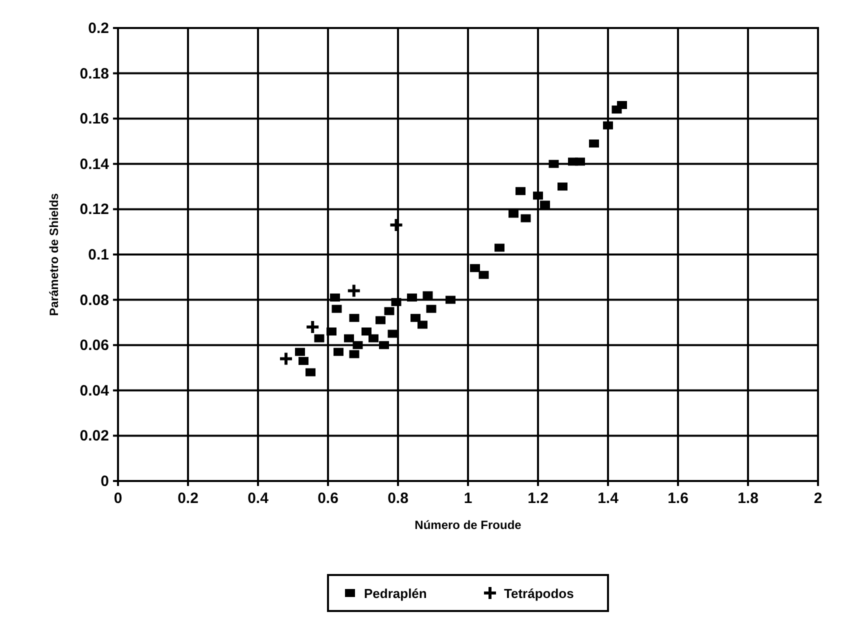 The height and width of the screenshot is (644, 846). What do you see at coordinates (539, 593) in the screenshot?
I see `legend-label: Tetrápodos` at bounding box center [539, 593].